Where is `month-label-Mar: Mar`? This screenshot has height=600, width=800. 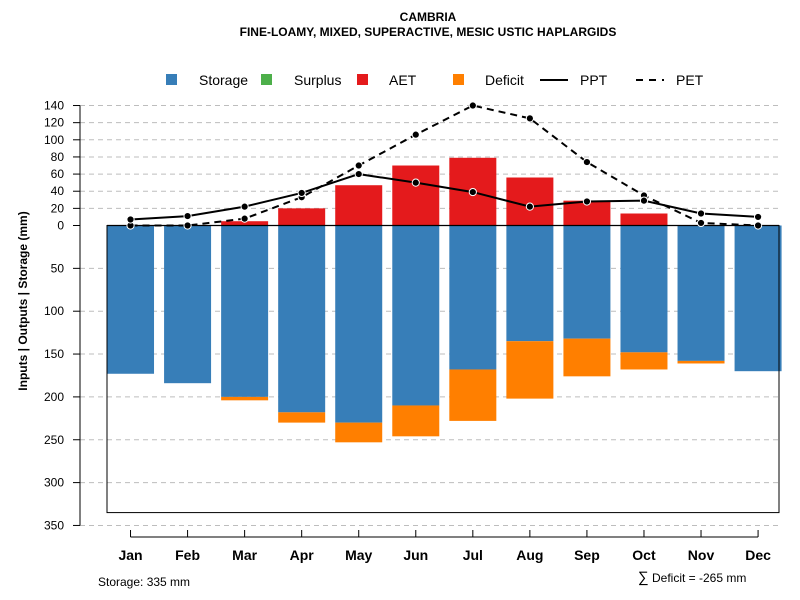
month-label-Mar: Mar is located at coordinates (244, 555).